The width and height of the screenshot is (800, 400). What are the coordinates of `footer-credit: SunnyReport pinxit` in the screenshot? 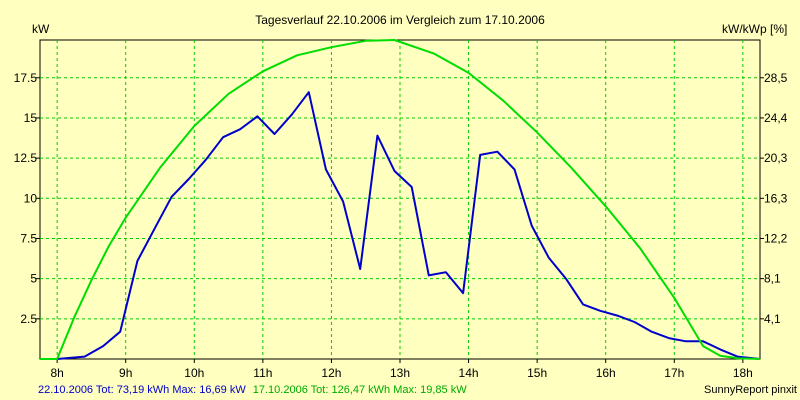 It's located at (750, 390).